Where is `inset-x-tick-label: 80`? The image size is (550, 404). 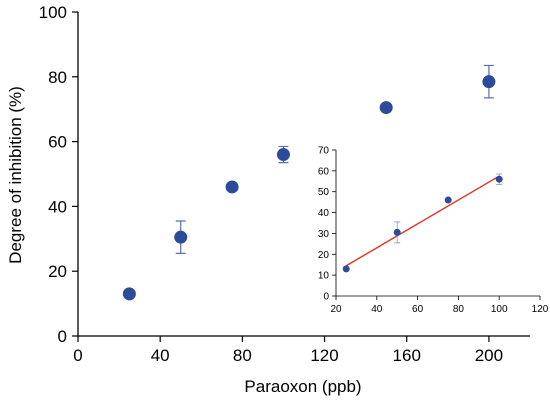 inset-x-tick-label: 80 is located at coordinates (459, 309).